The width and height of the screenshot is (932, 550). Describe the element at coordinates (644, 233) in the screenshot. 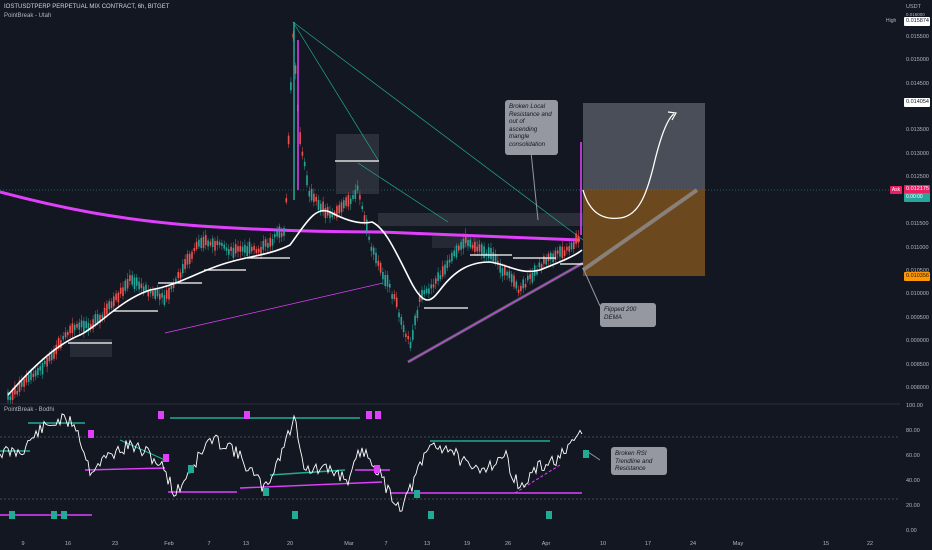

I see `stop-zone` at that location.